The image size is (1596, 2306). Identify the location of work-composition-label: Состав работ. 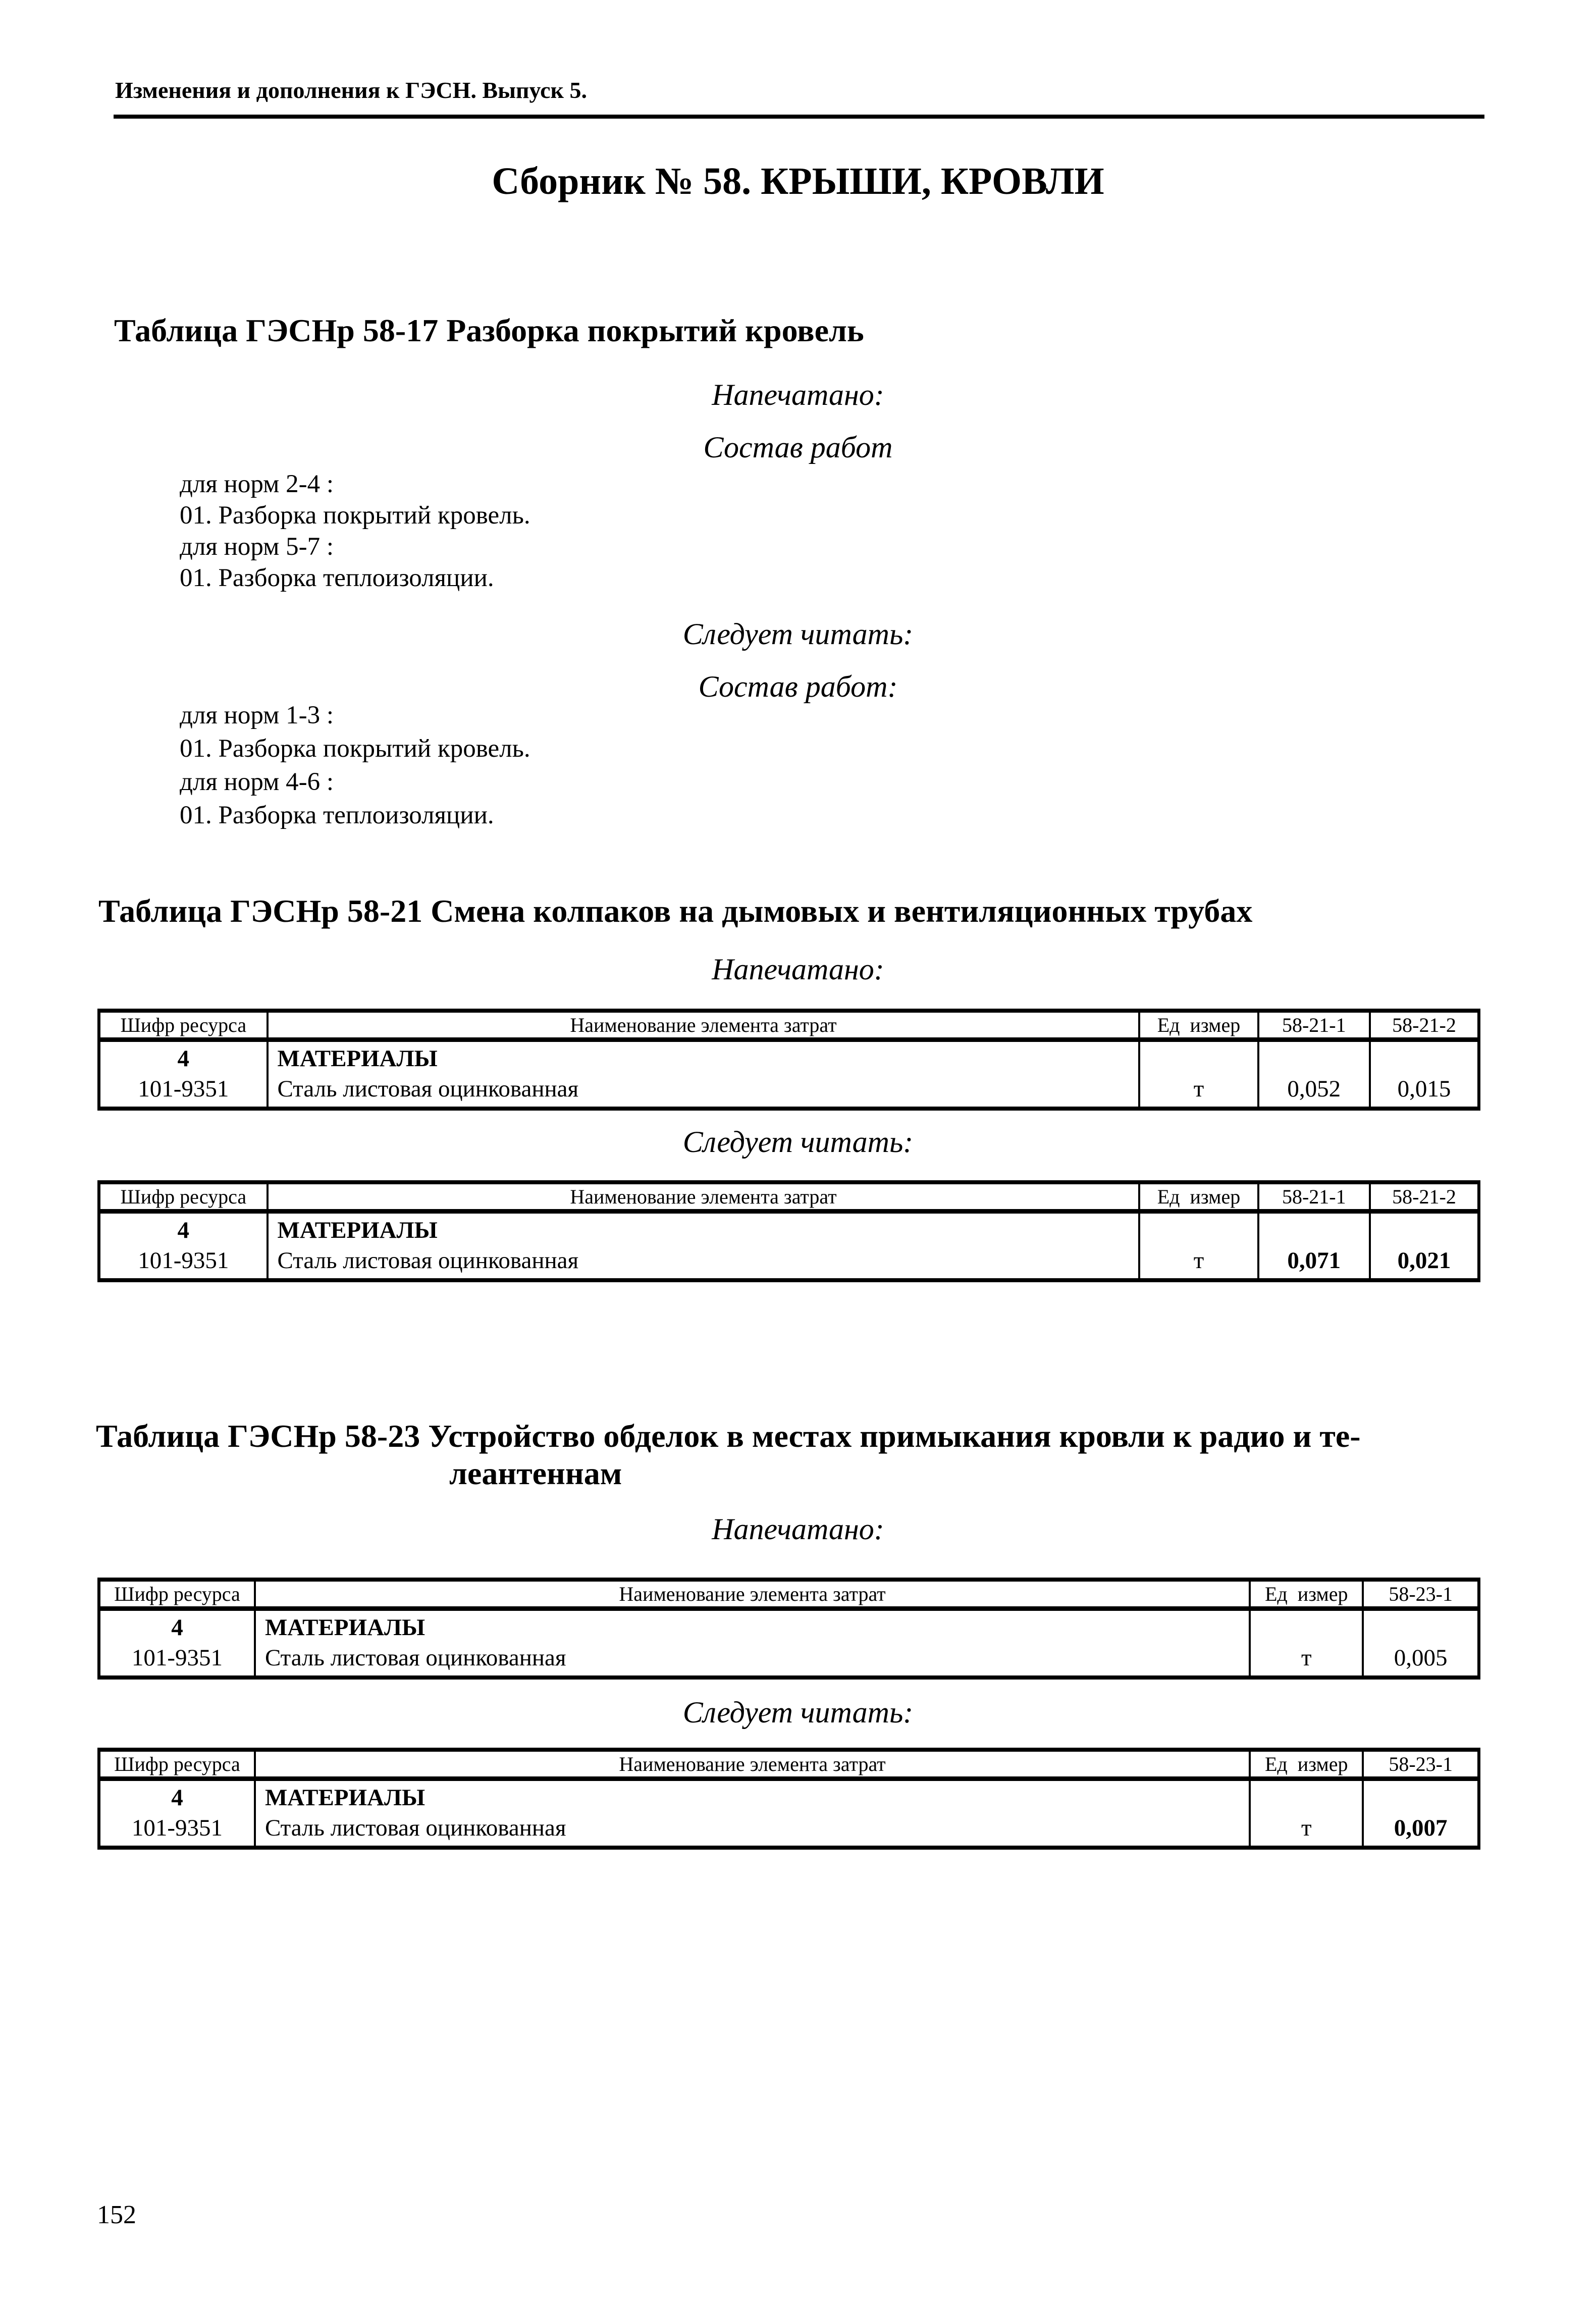
(798, 447).